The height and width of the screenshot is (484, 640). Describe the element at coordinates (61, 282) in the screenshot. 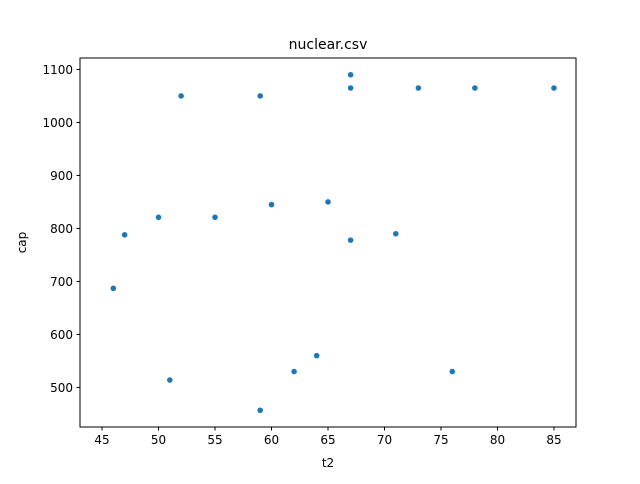

I see `y-tick-label: 700` at that location.